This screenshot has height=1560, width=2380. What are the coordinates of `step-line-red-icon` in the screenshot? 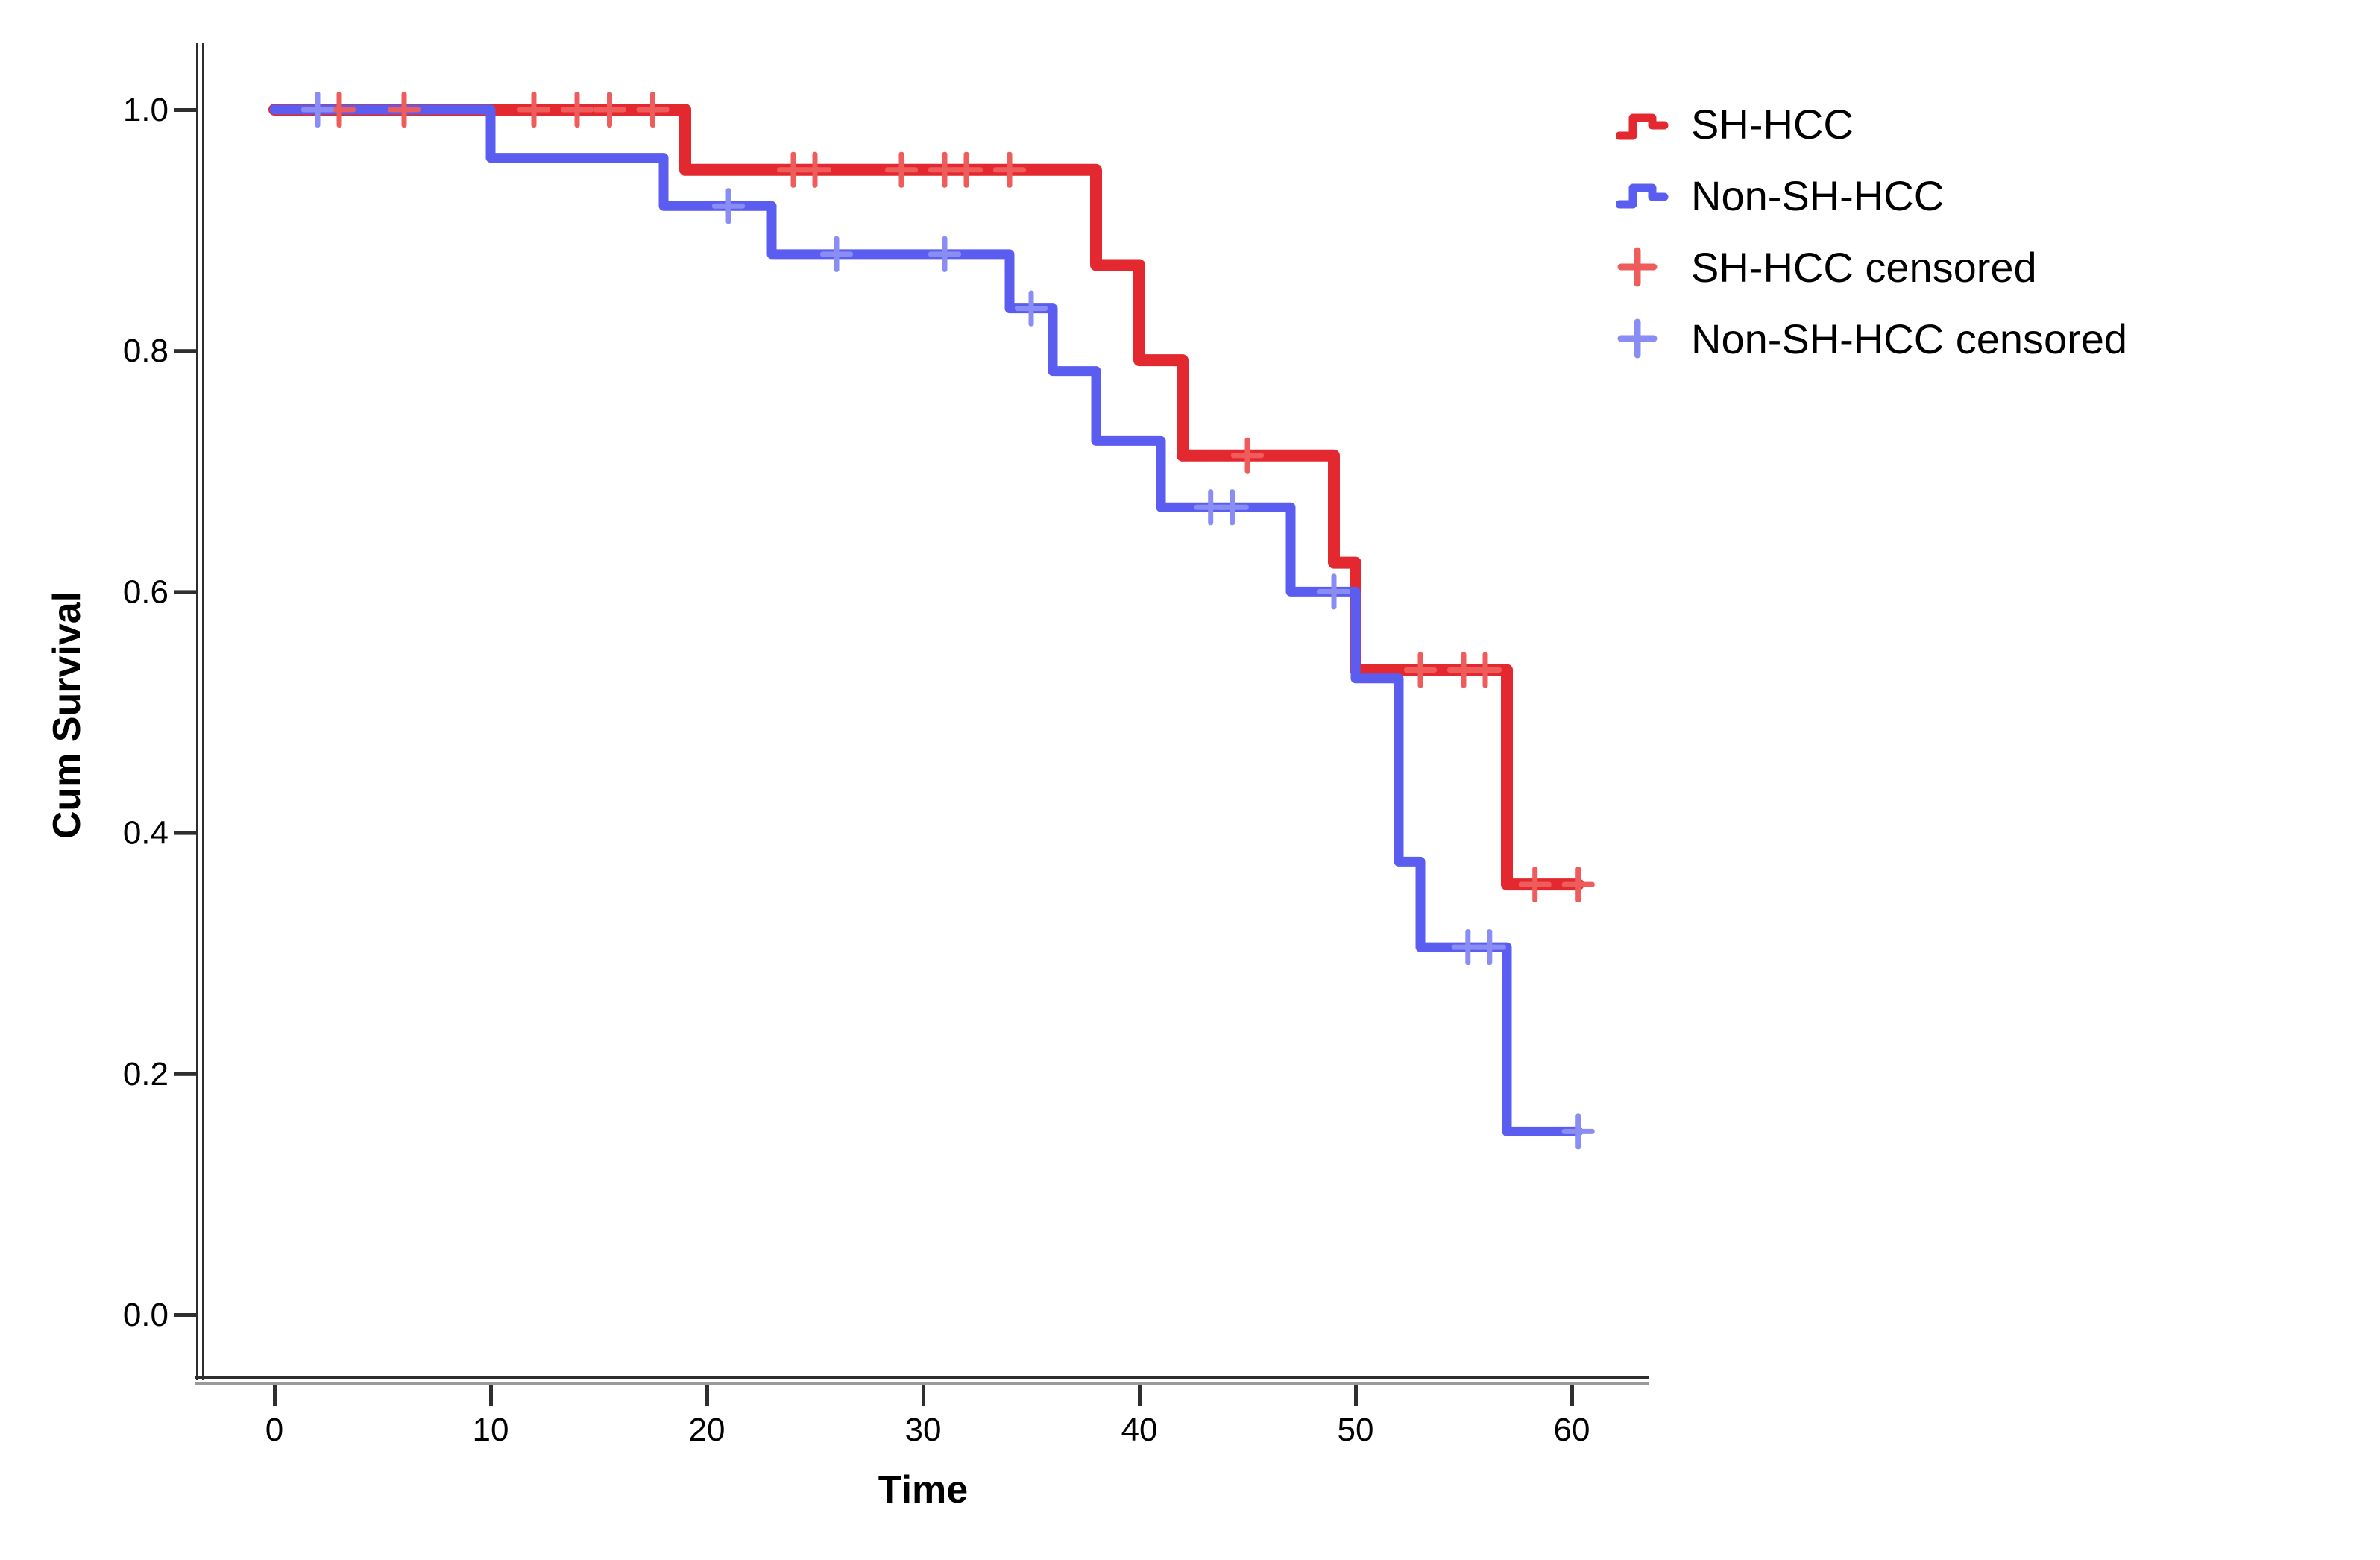 It's located at (1653, 124).